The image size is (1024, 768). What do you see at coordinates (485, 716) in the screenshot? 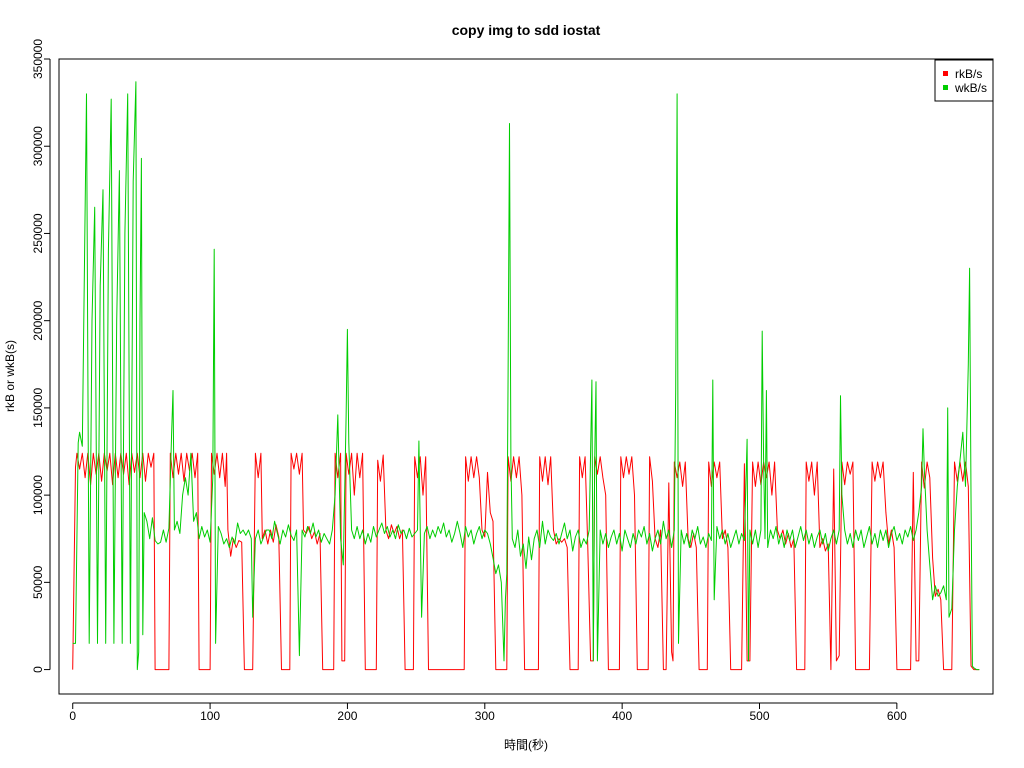
I see `x-tick-label: 300` at bounding box center [485, 716].